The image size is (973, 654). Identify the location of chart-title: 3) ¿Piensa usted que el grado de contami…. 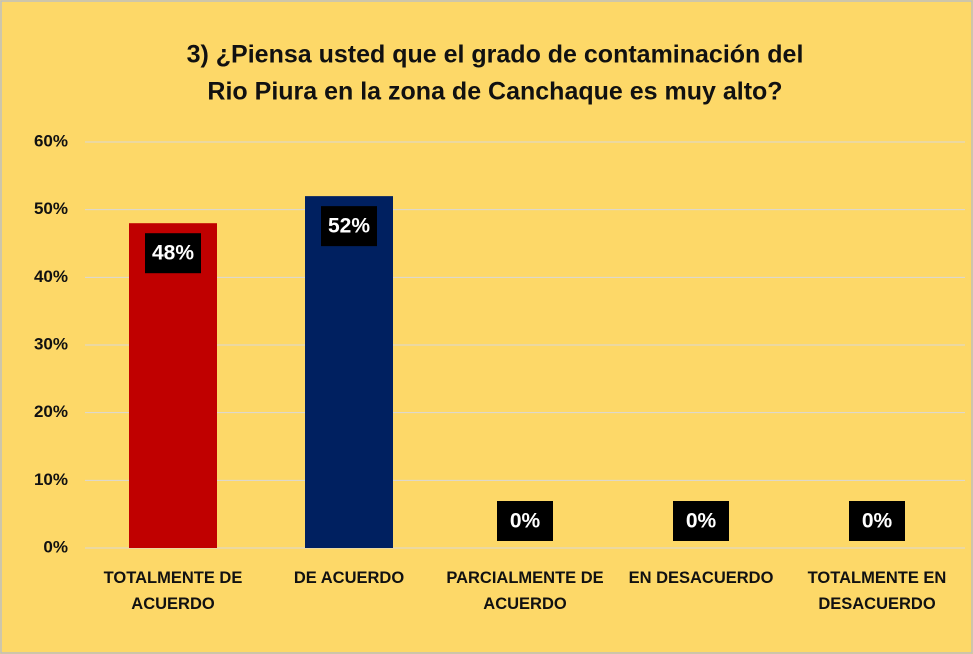
(495, 55).